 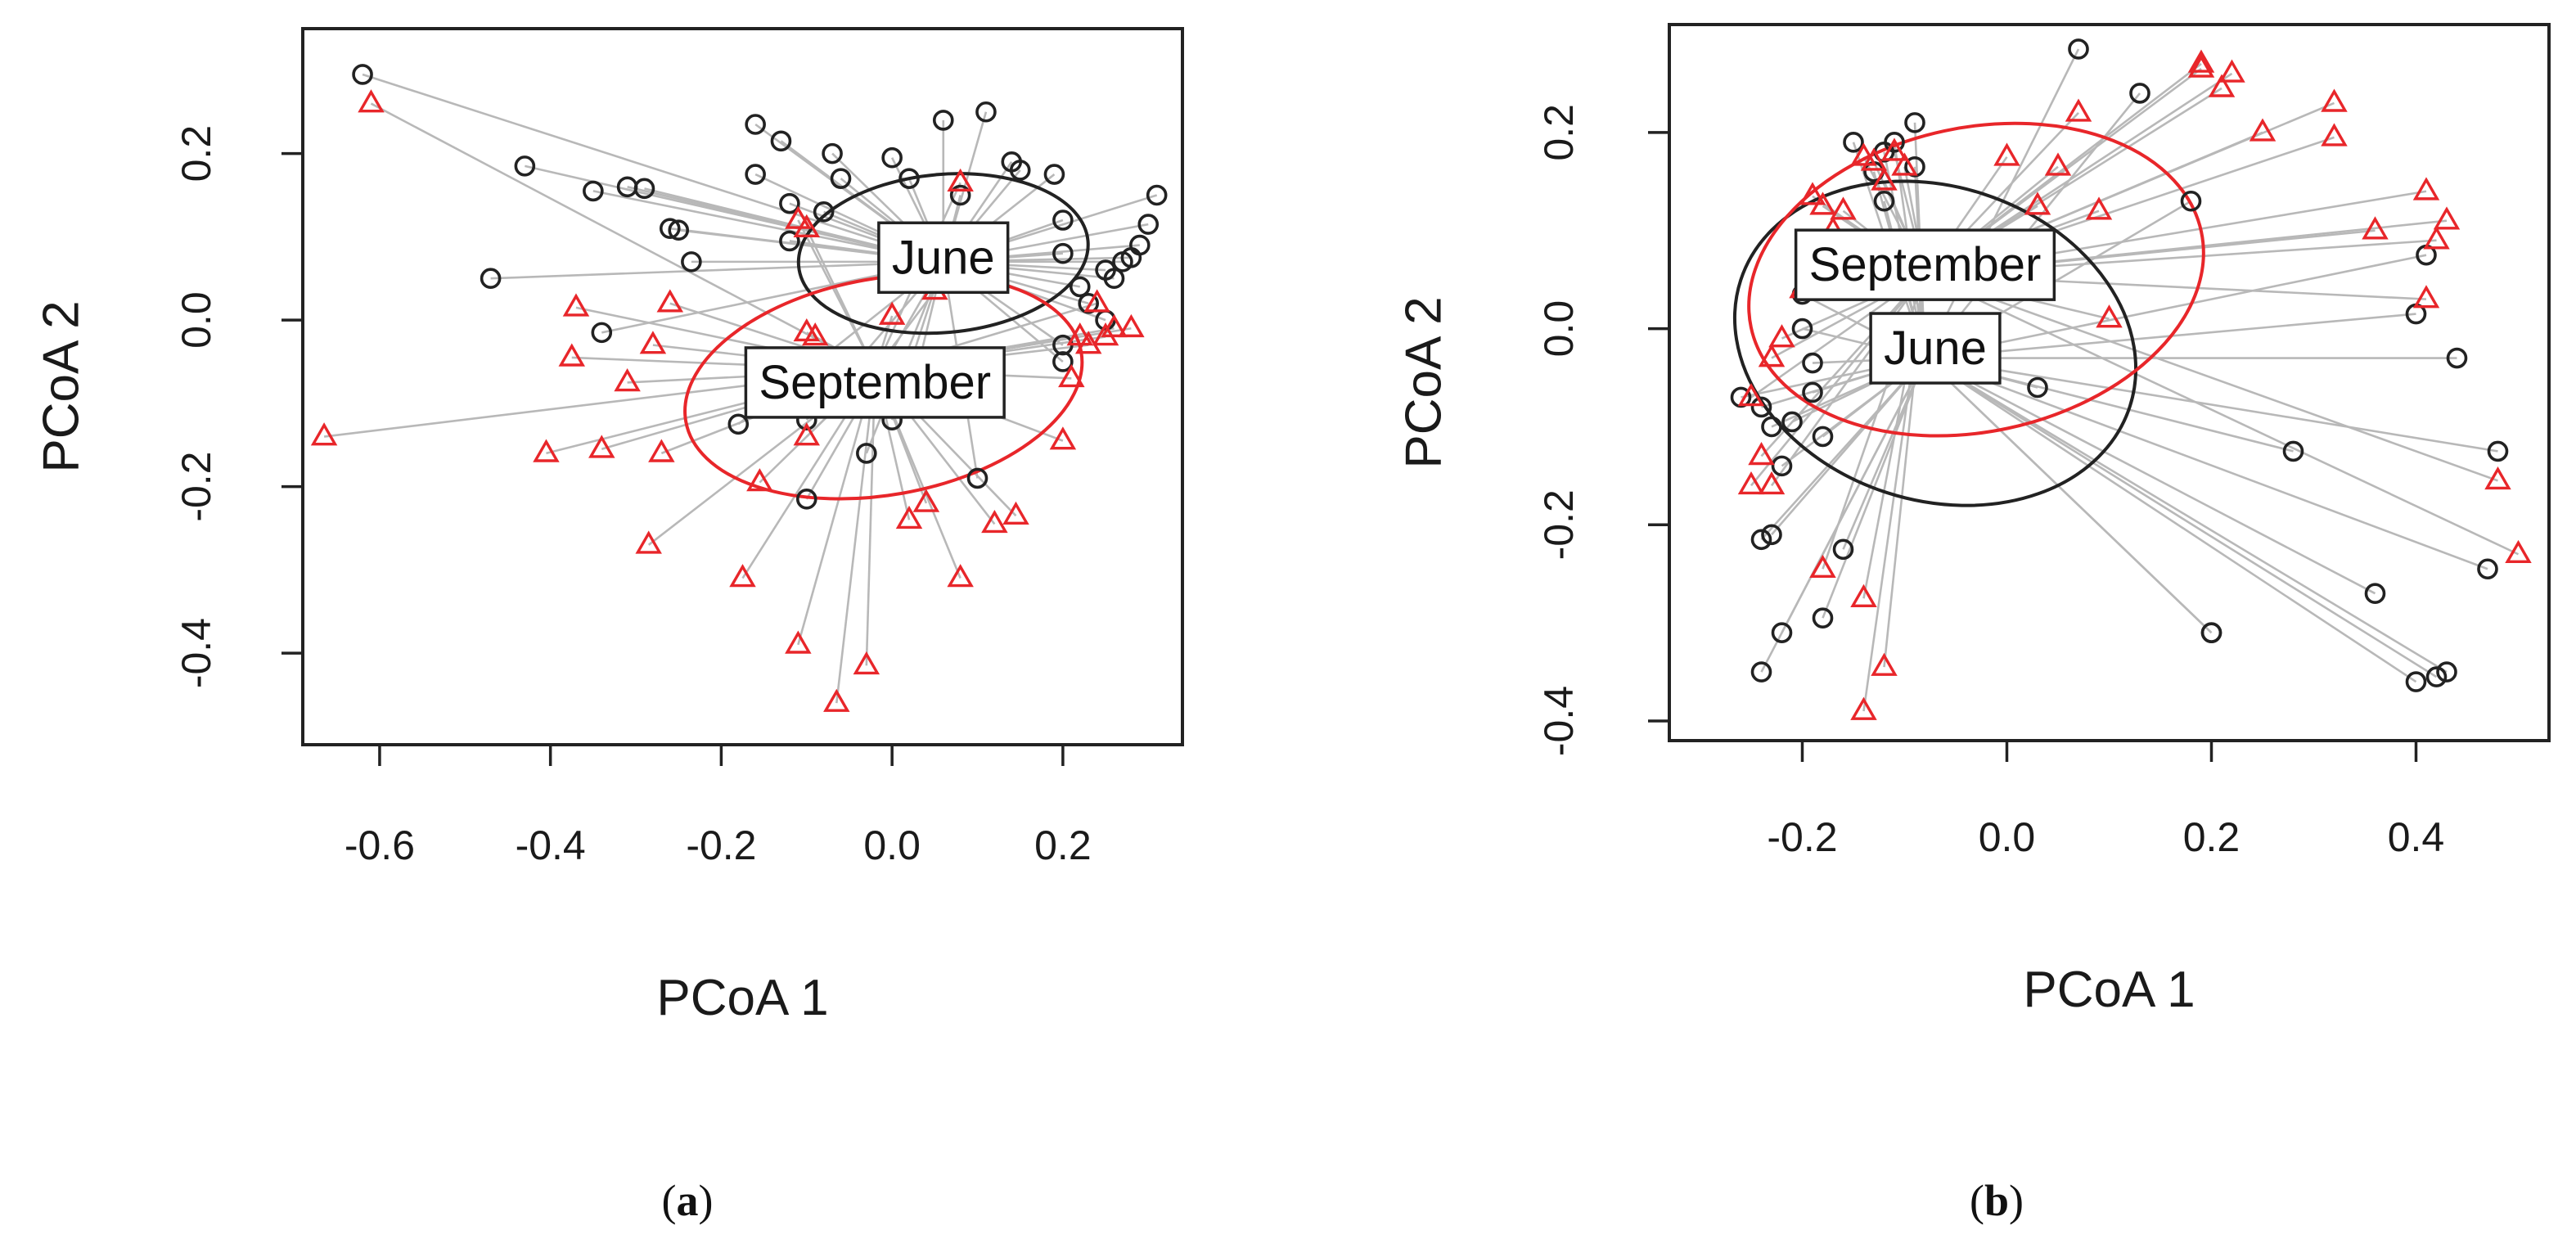 I want to click on caption-open-paren: (, so click(x=669, y=1200).